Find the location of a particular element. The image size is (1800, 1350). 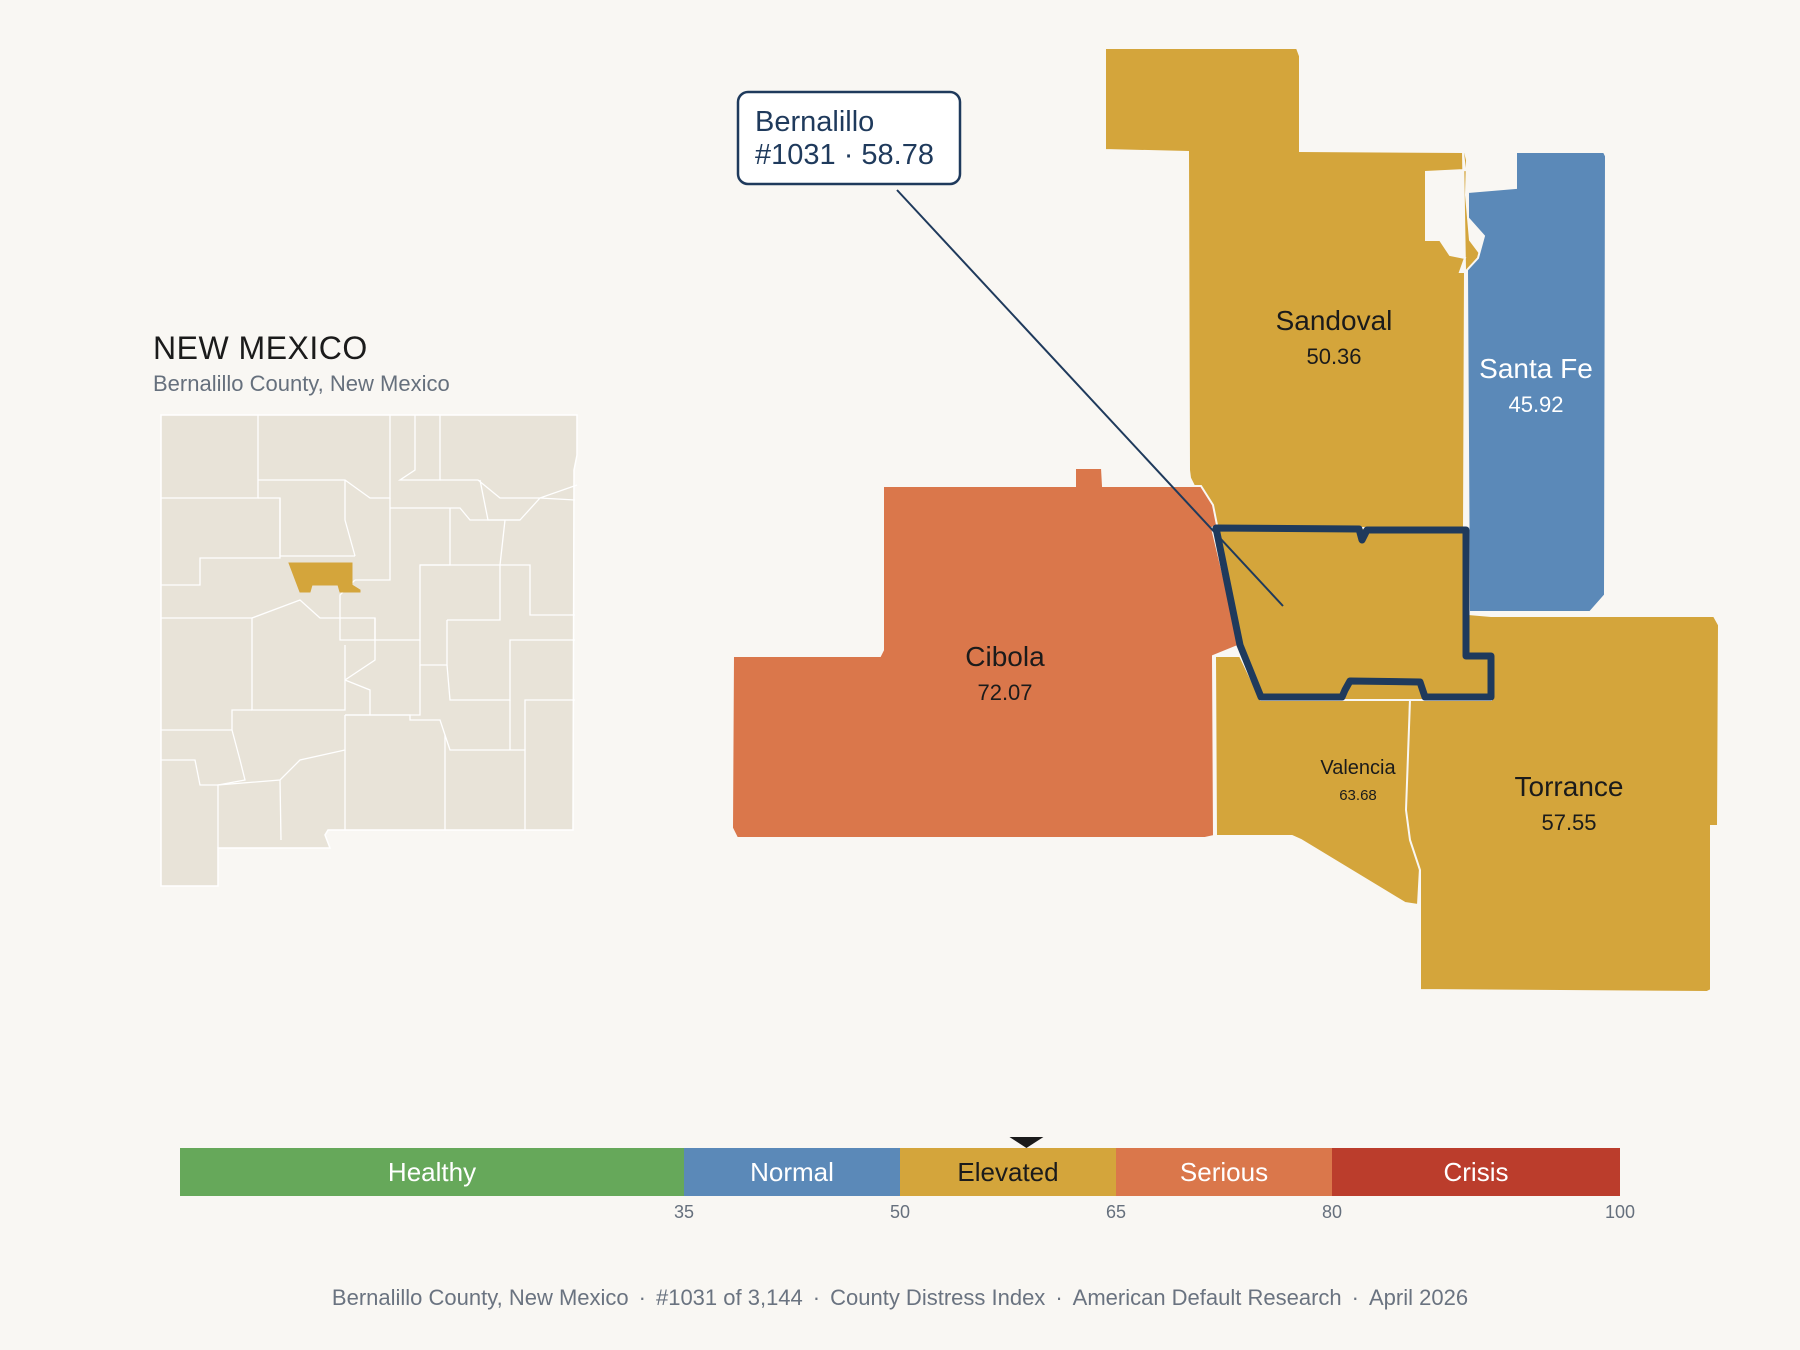

scale-band-label: Normal is located at coordinates (792, 1172).